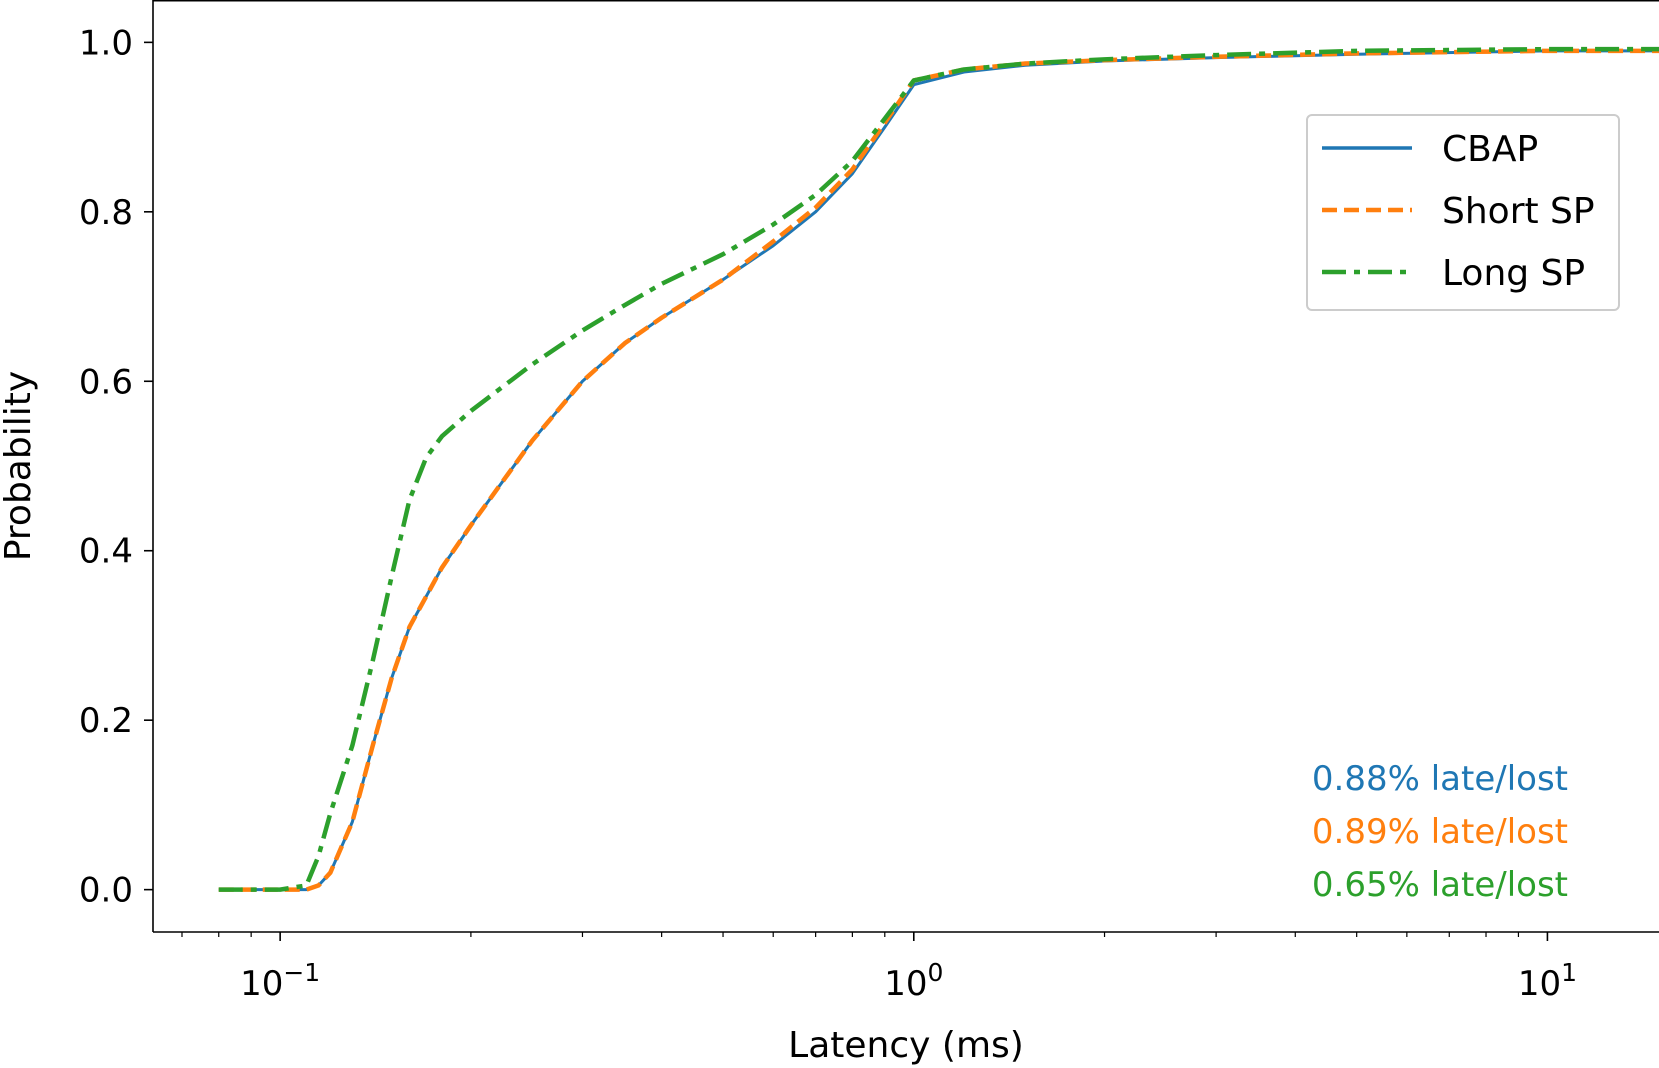 The width and height of the screenshot is (1659, 1068). What do you see at coordinates (879, 968) in the screenshot?
I see `x-ticks: 10⁻¹ 10⁰ 10¹` at bounding box center [879, 968].